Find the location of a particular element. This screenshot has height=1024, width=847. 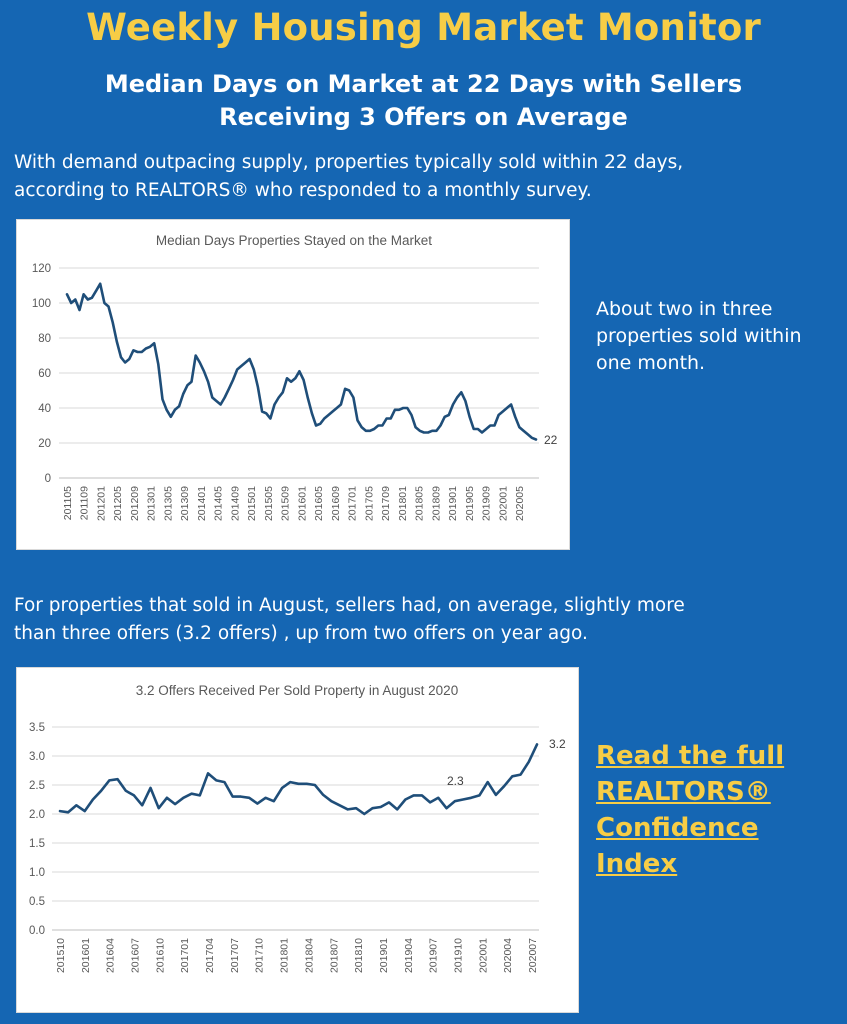

end-data-label: 22 is located at coordinates (551, 440).